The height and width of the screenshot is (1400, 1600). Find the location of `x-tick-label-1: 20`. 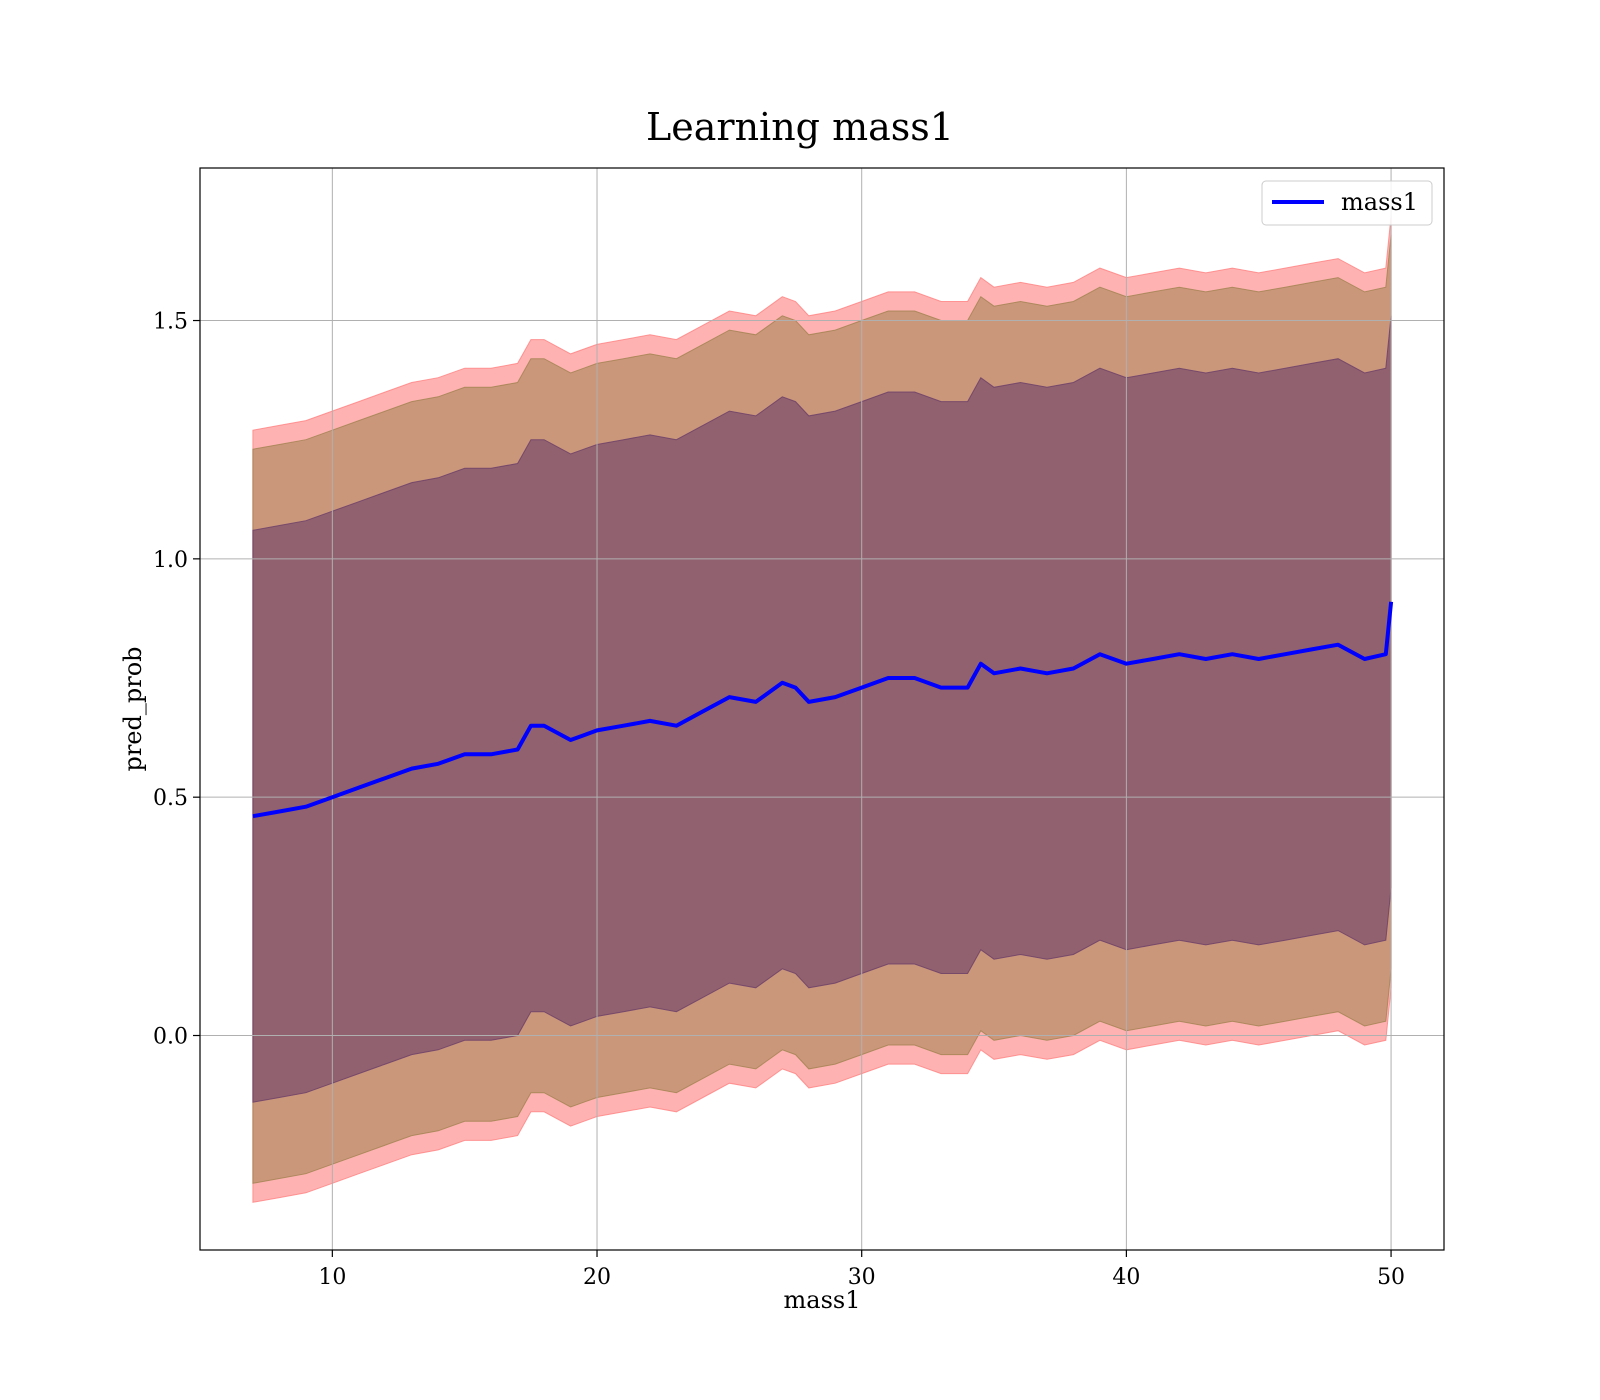

x-tick-label-1: 20 is located at coordinates (597, 1277).